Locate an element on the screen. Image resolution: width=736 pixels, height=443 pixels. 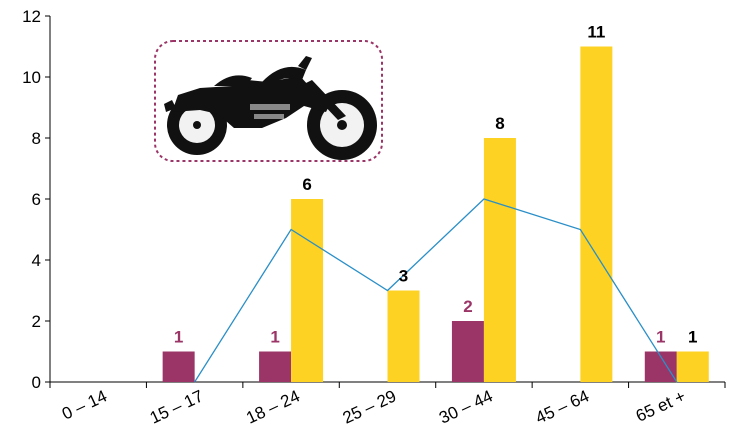
motorcycle-picture is located at coordinates (268, 101).